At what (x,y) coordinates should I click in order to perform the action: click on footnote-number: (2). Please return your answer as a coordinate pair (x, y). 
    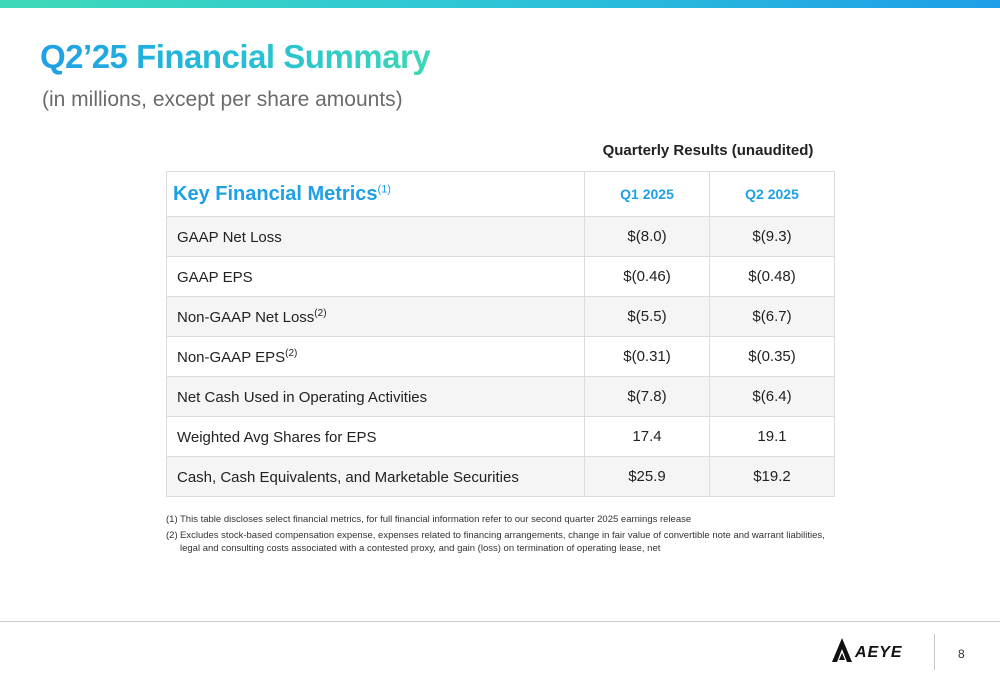
    Looking at the image, I should click on (172, 535).